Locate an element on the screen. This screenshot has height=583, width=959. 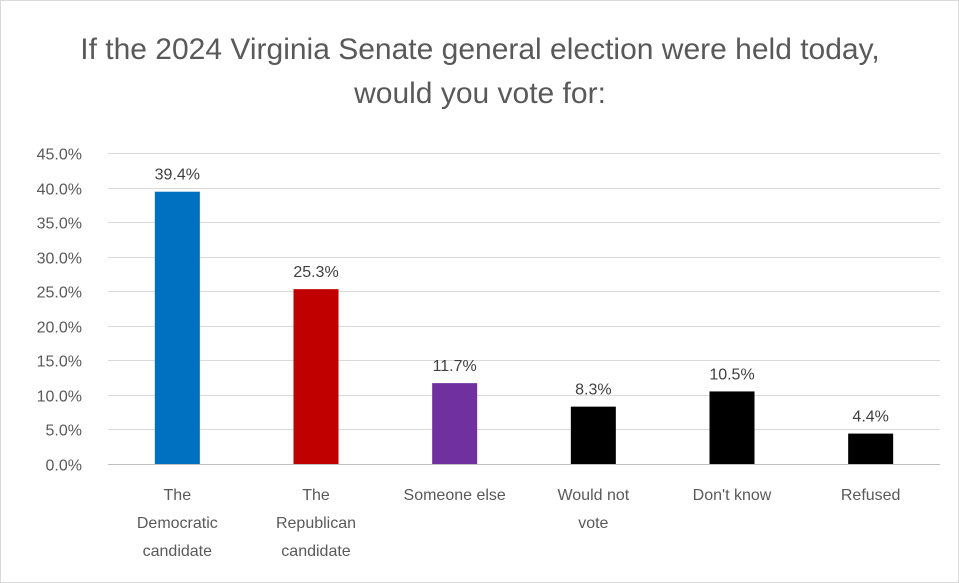
y-tick-label: 5.0% is located at coordinates (64, 431).